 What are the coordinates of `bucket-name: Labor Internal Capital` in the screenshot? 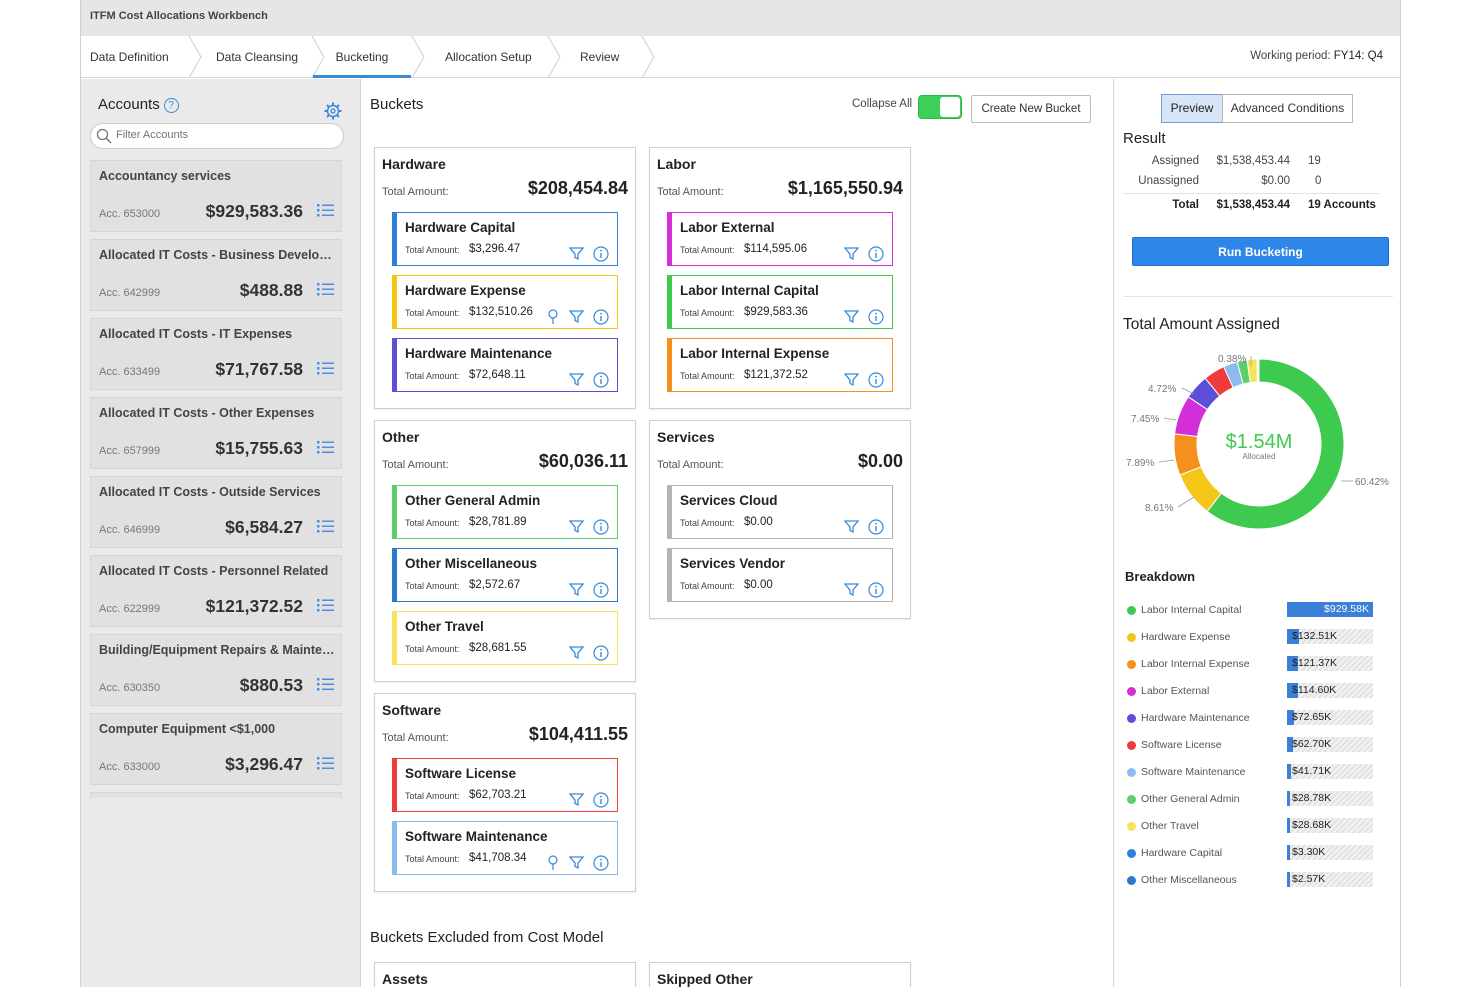 It's located at (749, 290).